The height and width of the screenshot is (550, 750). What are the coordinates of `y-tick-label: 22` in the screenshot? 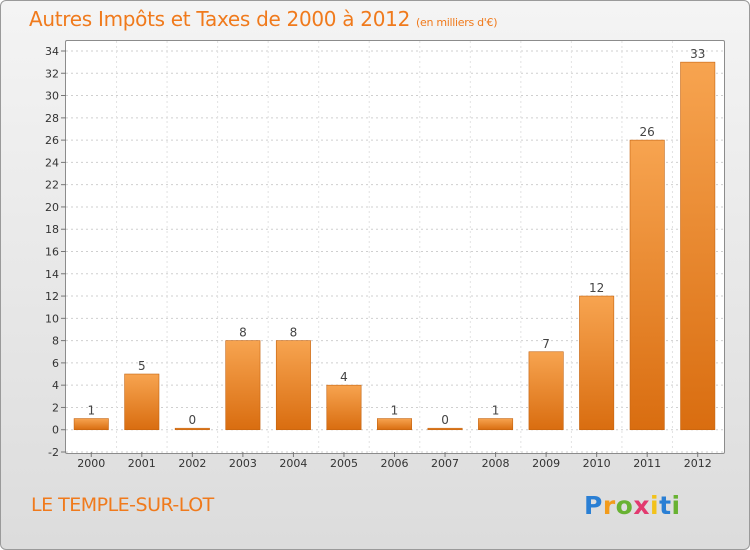 It's located at (52, 185).